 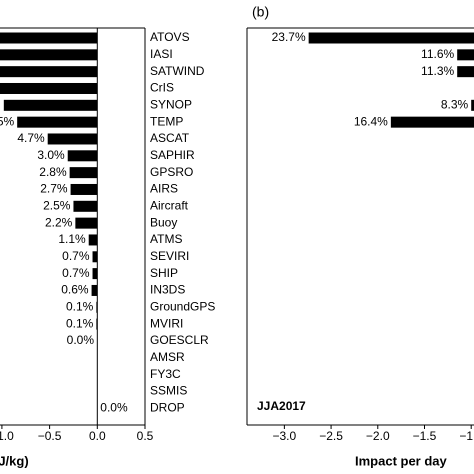 What do you see at coordinates (162, 88) in the screenshot?
I see `category-label: CrIS` at bounding box center [162, 88].